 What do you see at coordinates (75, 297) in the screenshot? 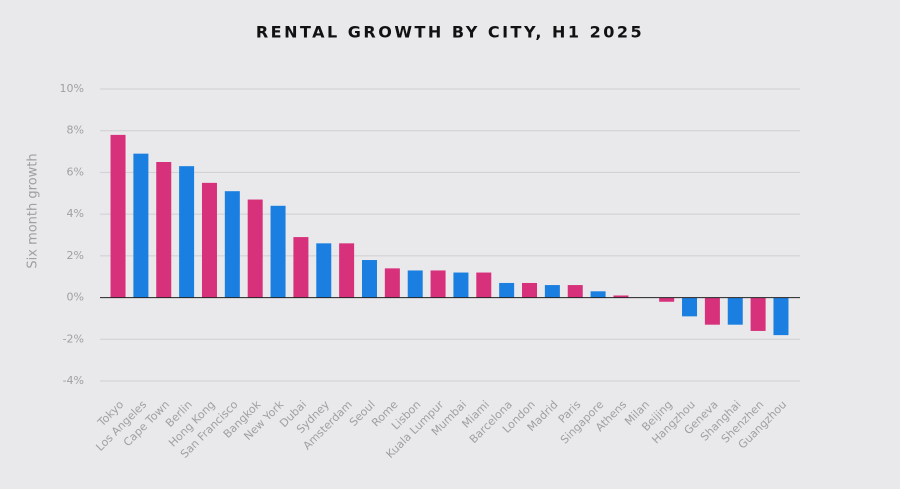
I see `y-tick-label: 0%` at bounding box center [75, 297].